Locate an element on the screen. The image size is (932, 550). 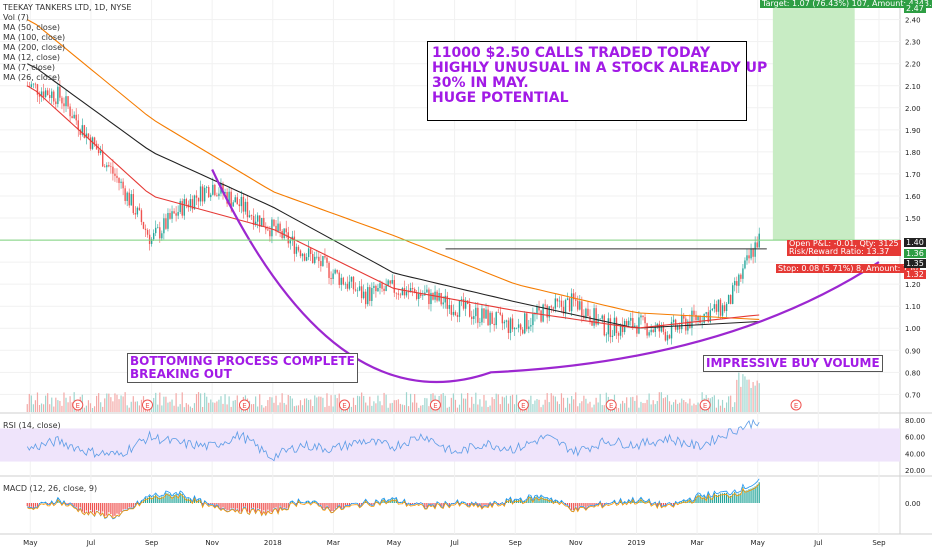
y-tick-label: 1.00 is located at coordinates (913, 329).